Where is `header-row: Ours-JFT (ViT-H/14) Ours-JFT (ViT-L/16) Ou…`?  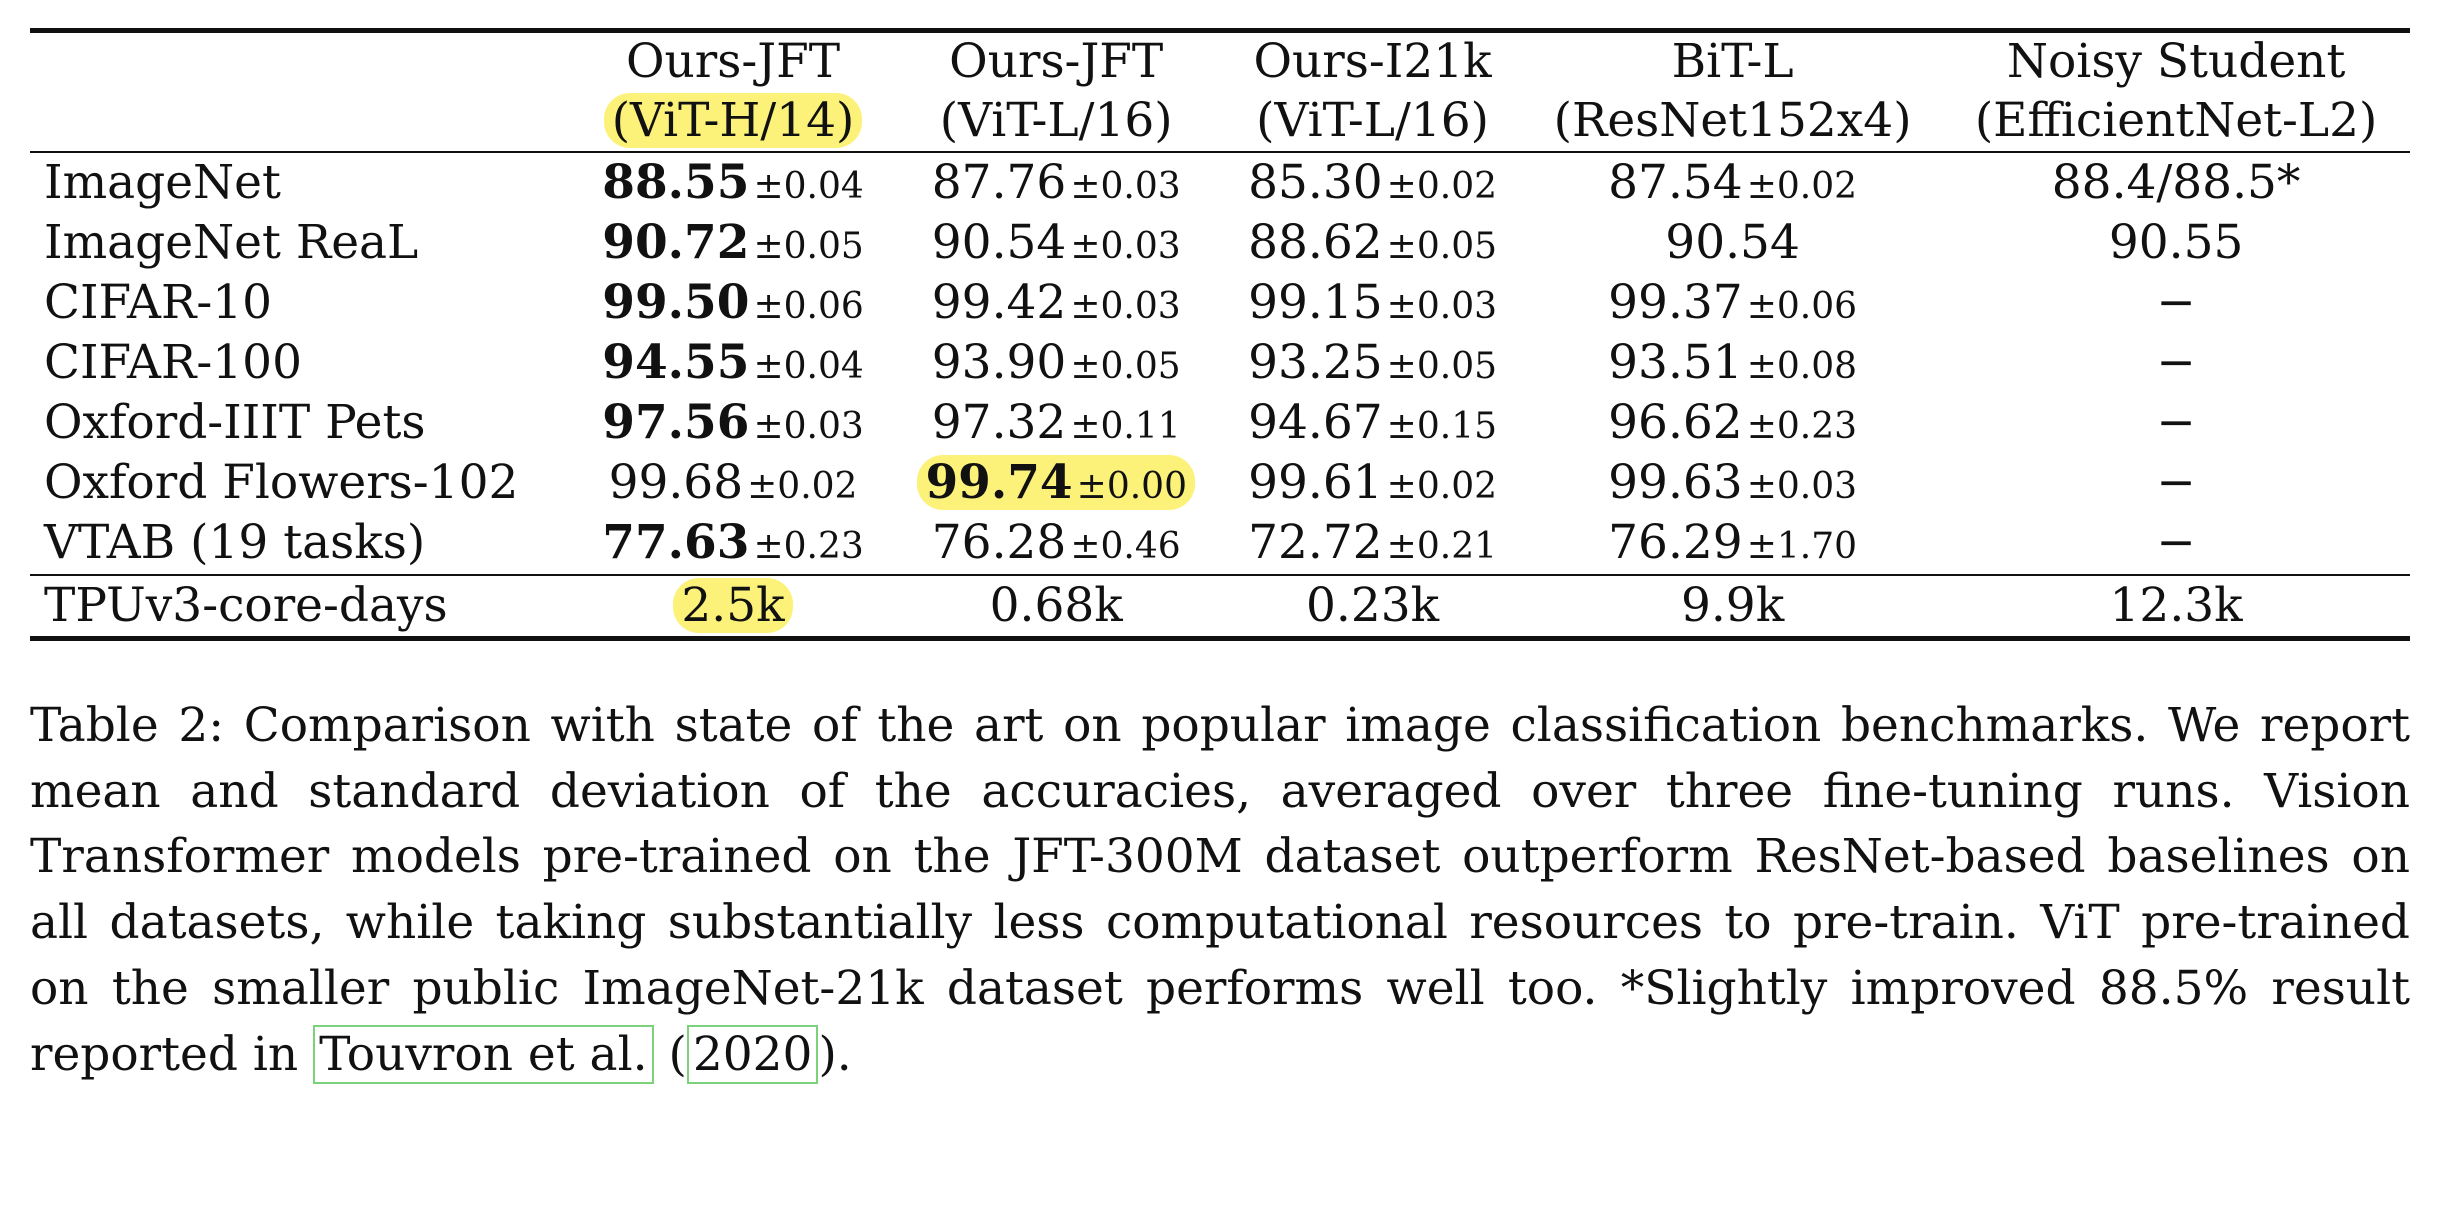 header-row: Ours-JFT (ViT-H/14) Ours-JFT (ViT-L/16) Ou… is located at coordinates (1220, 91).